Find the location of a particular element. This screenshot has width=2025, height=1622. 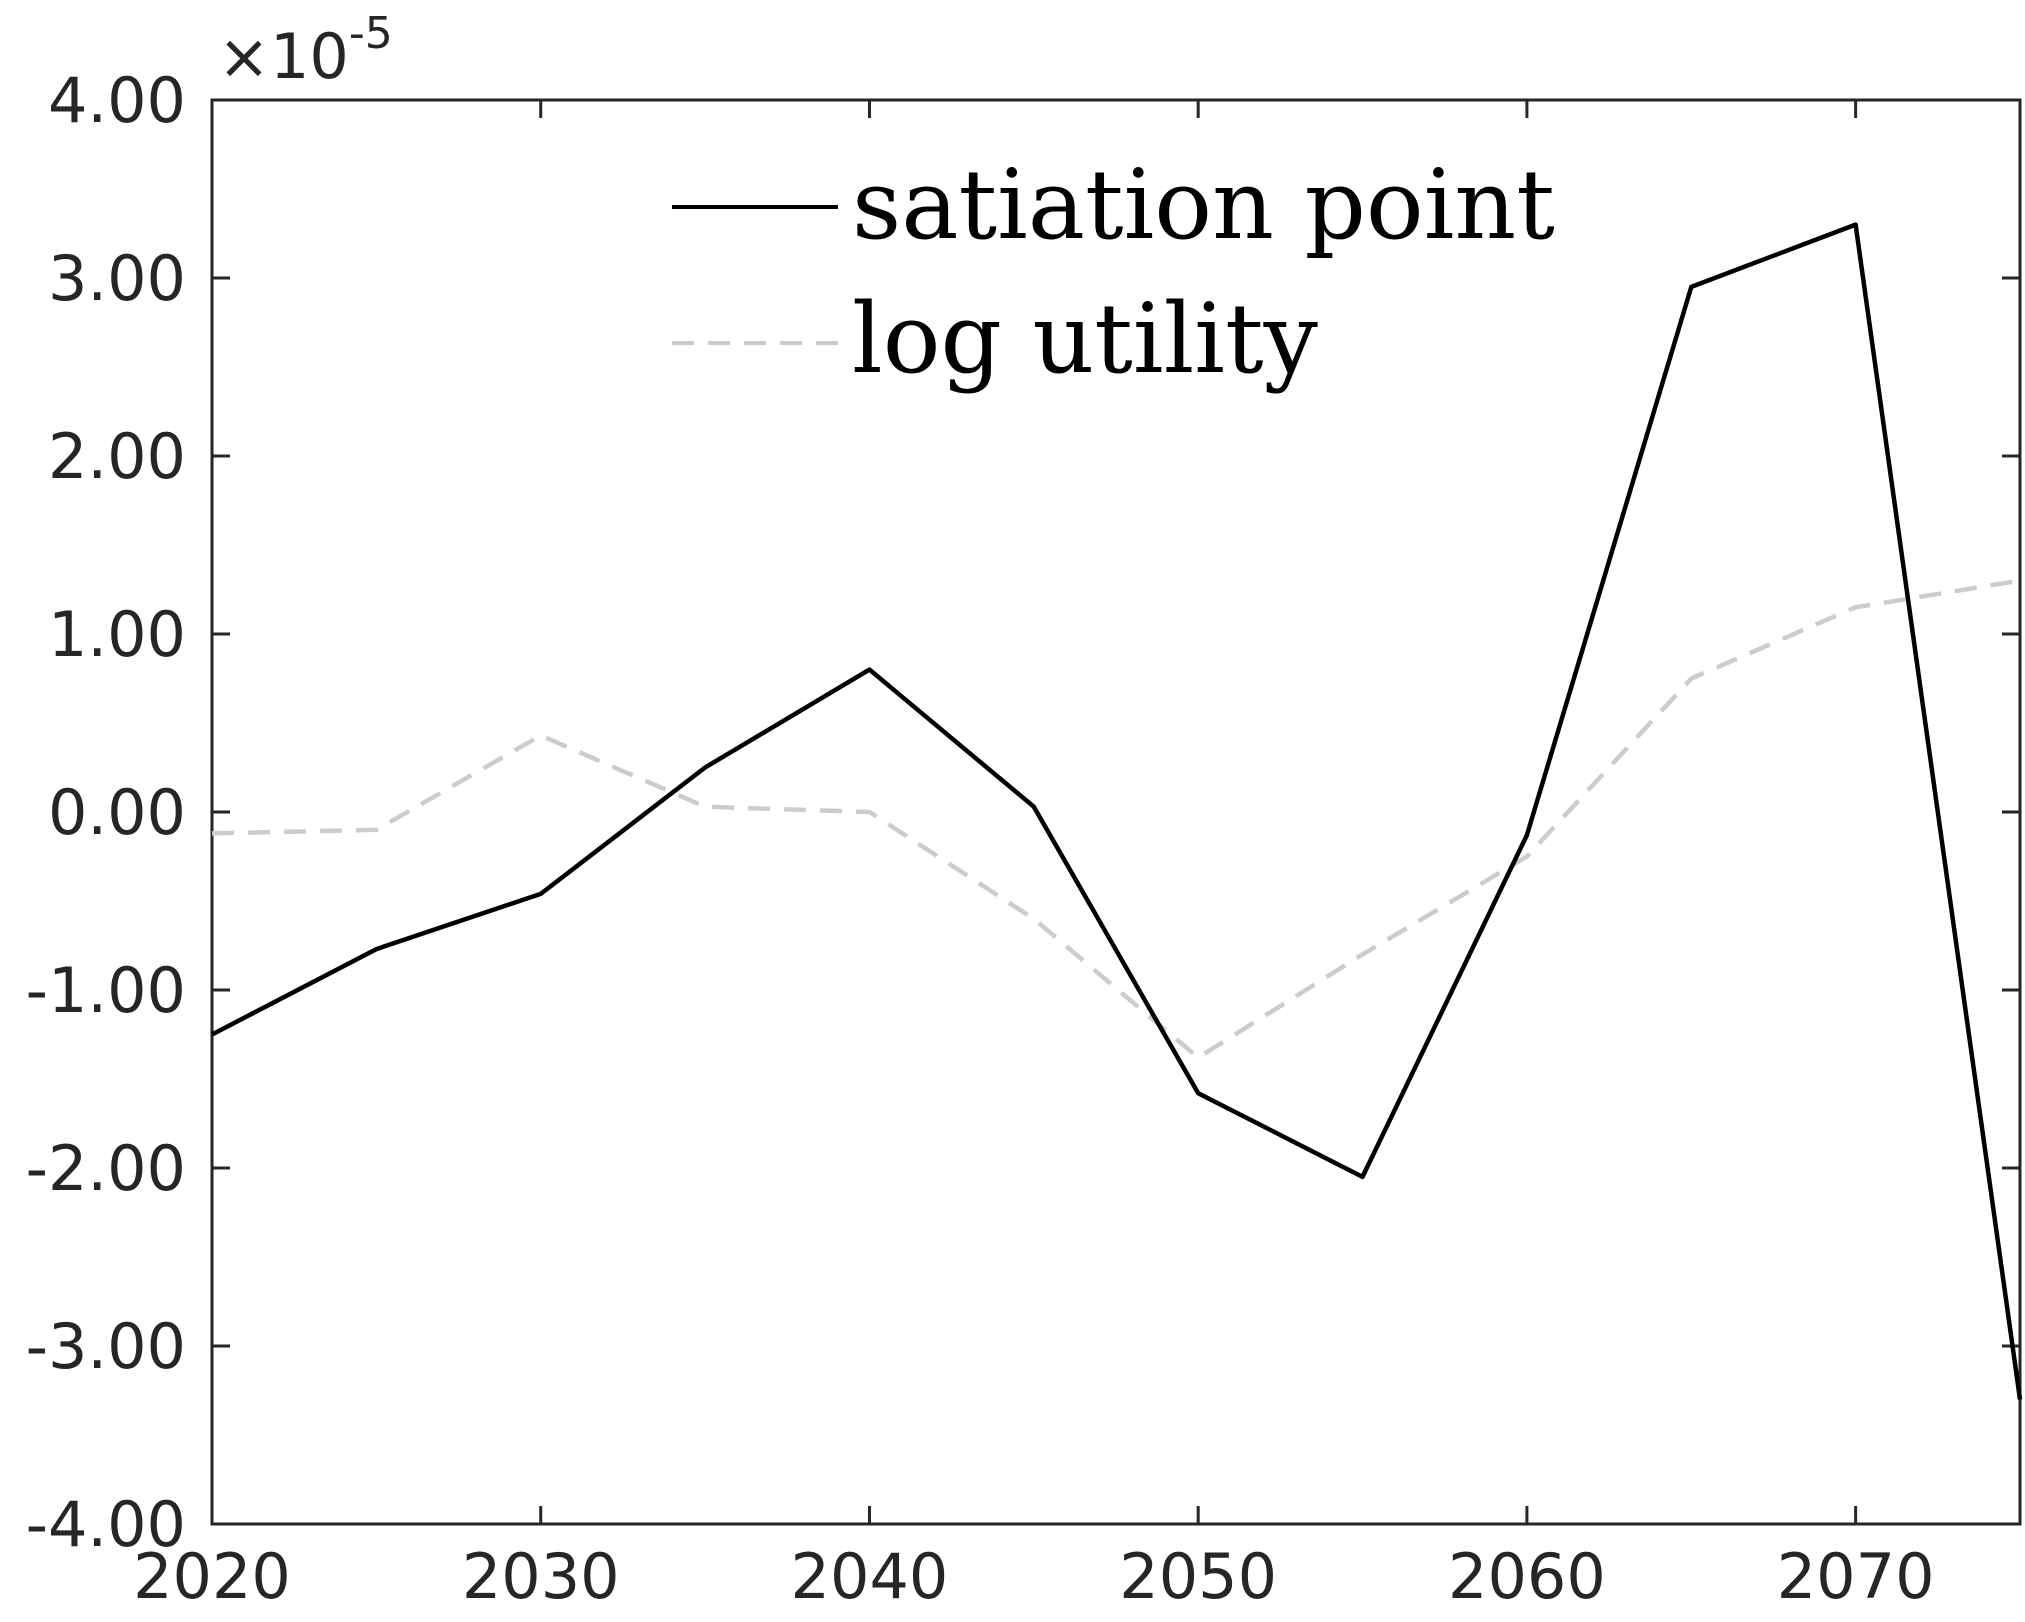

y-tick-label: 3.00 is located at coordinates (117, 278).